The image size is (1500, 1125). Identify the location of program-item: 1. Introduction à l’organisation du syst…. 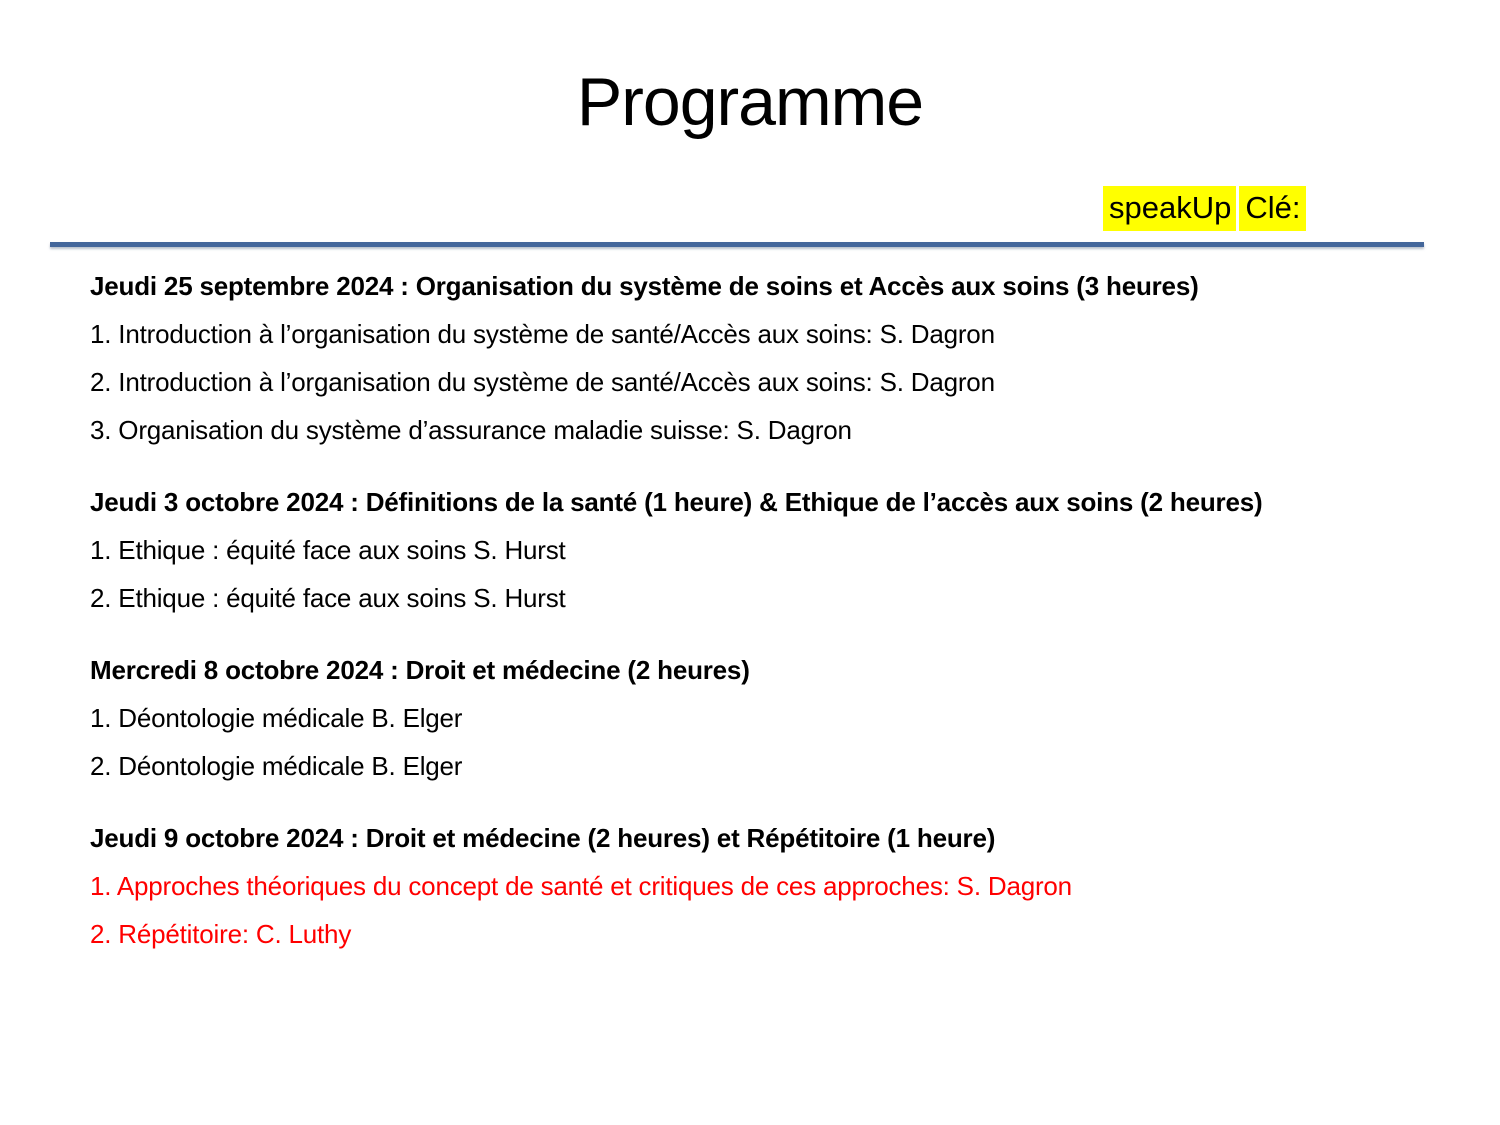
(542, 334).